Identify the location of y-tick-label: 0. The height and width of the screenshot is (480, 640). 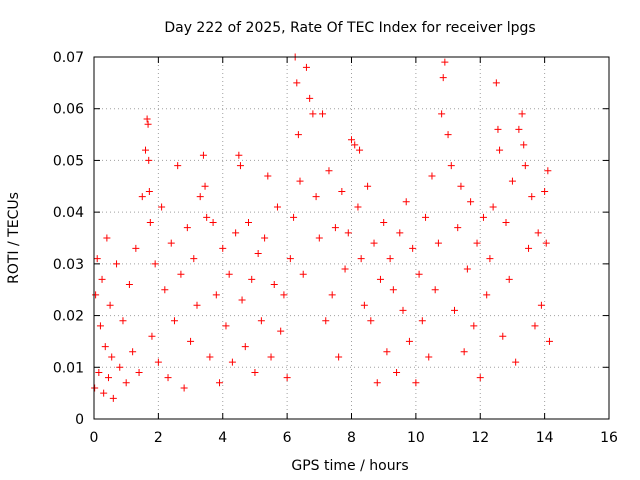
(79, 420).